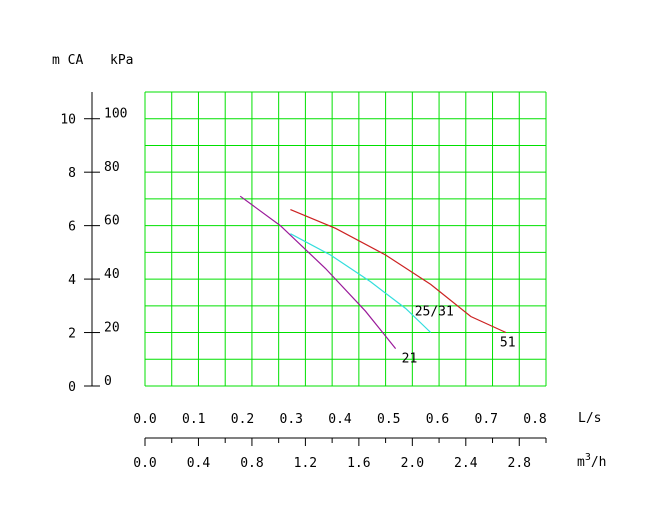  Describe the element at coordinates (534, 419) in the screenshot. I see `ls-tick-label: 0.8` at that location.